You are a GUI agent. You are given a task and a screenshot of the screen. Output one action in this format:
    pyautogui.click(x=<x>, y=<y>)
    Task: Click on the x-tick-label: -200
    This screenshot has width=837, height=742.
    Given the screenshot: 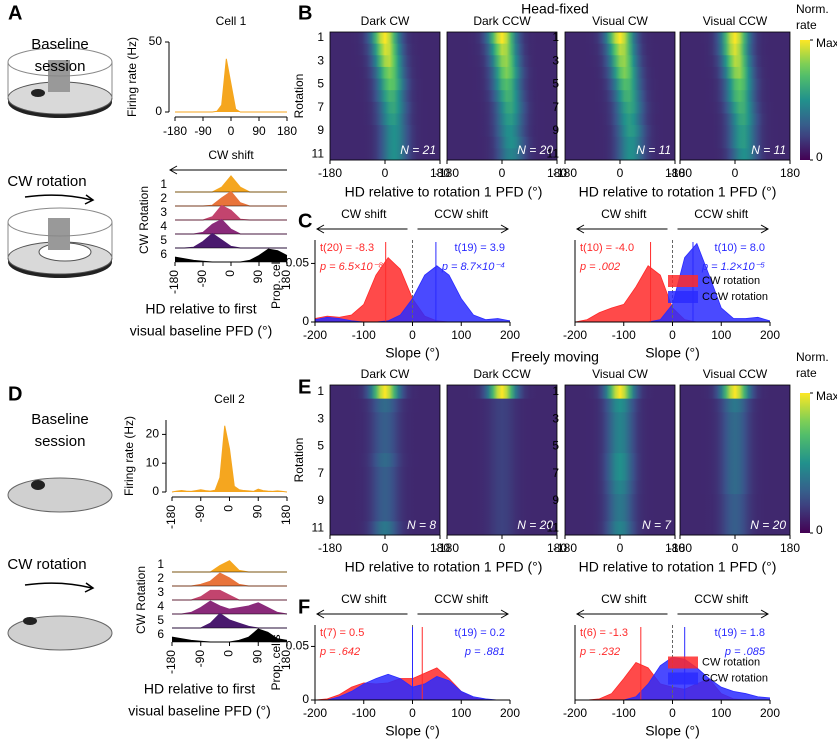 What is the action you would take?
    pyautogui.click(x=575, y=713)
    